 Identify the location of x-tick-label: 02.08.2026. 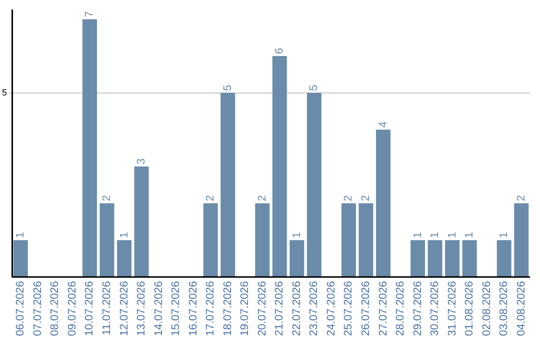
(486, 308).